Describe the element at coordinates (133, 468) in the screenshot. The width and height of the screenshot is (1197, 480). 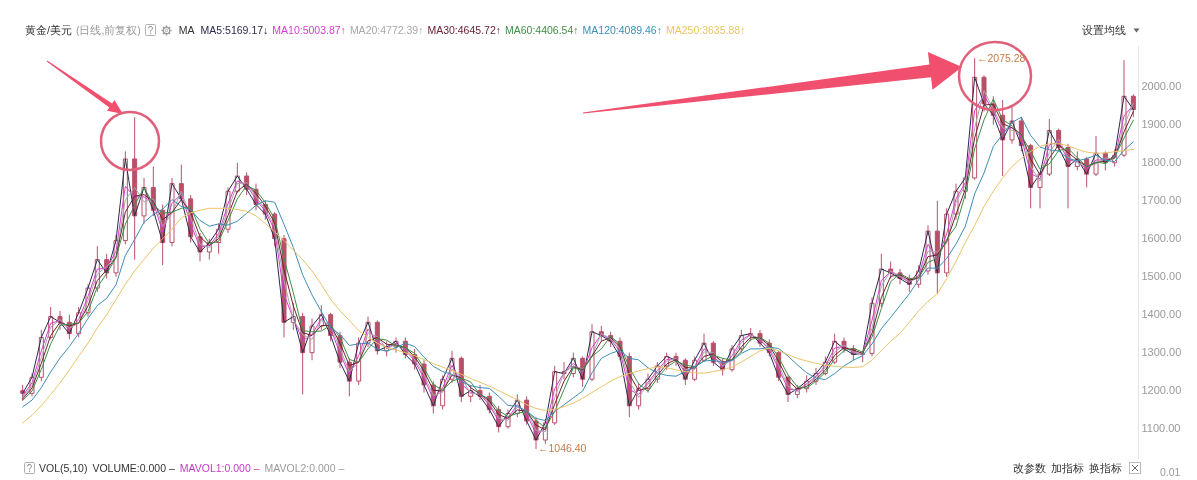
I see `text: VOLUME:0.000 –` at that location.